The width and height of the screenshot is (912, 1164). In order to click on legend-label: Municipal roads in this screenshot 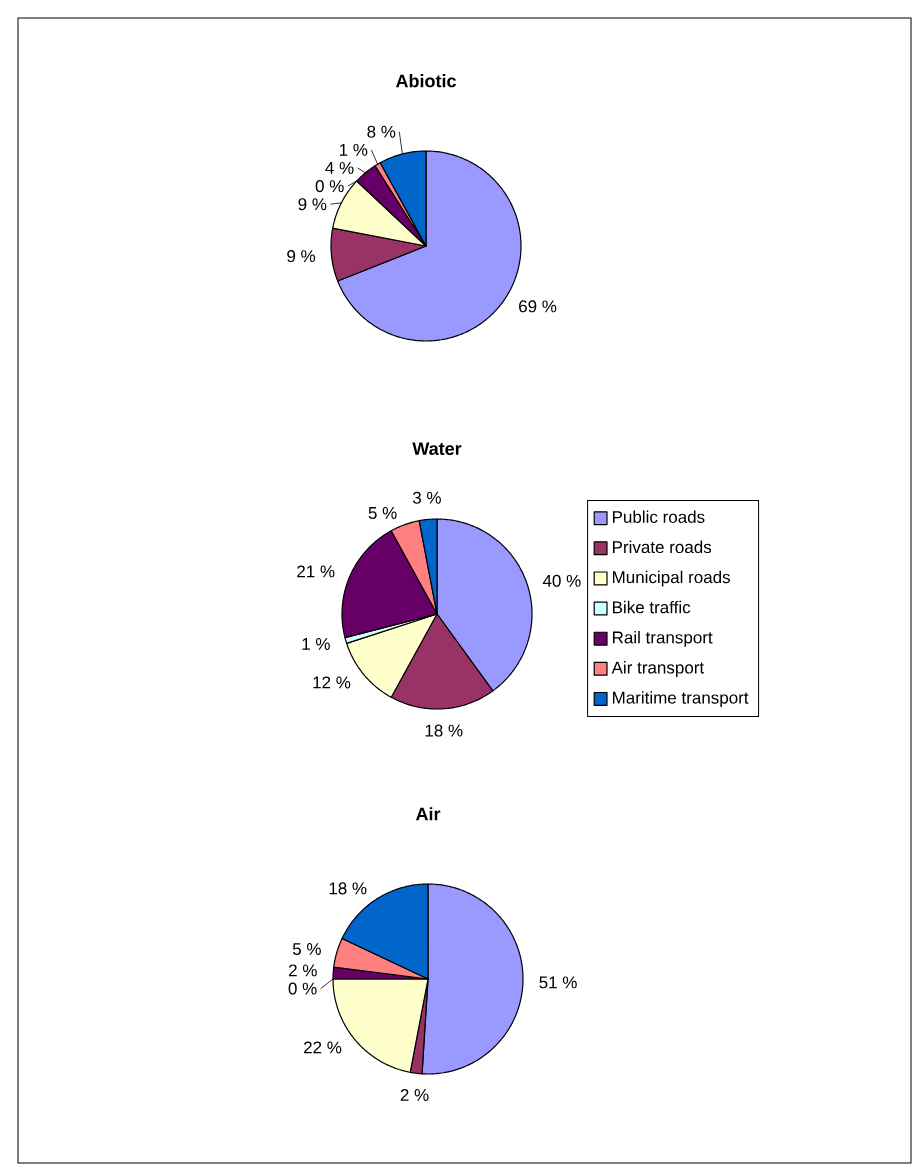, I will do `click(671, 578)`.